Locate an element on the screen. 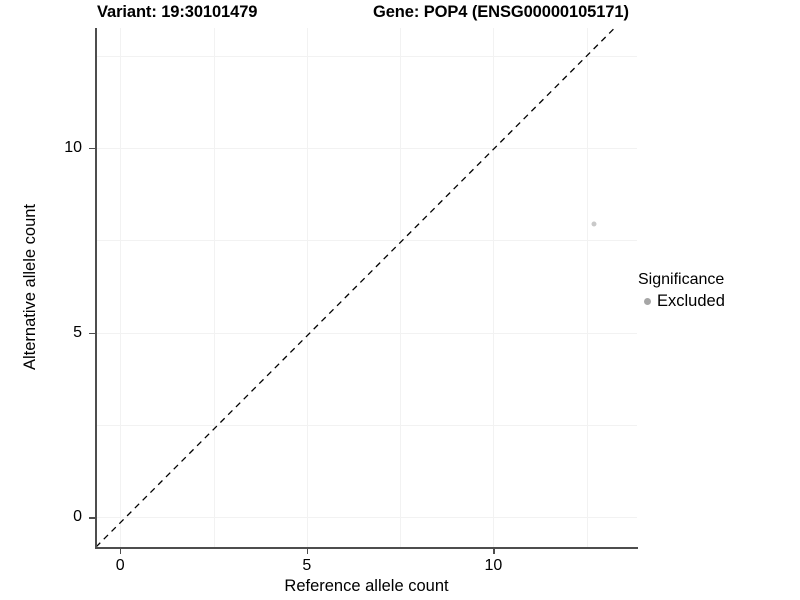 The image size is (800, 600). y-tick-label: 5 is located at coordinates (77, 332).